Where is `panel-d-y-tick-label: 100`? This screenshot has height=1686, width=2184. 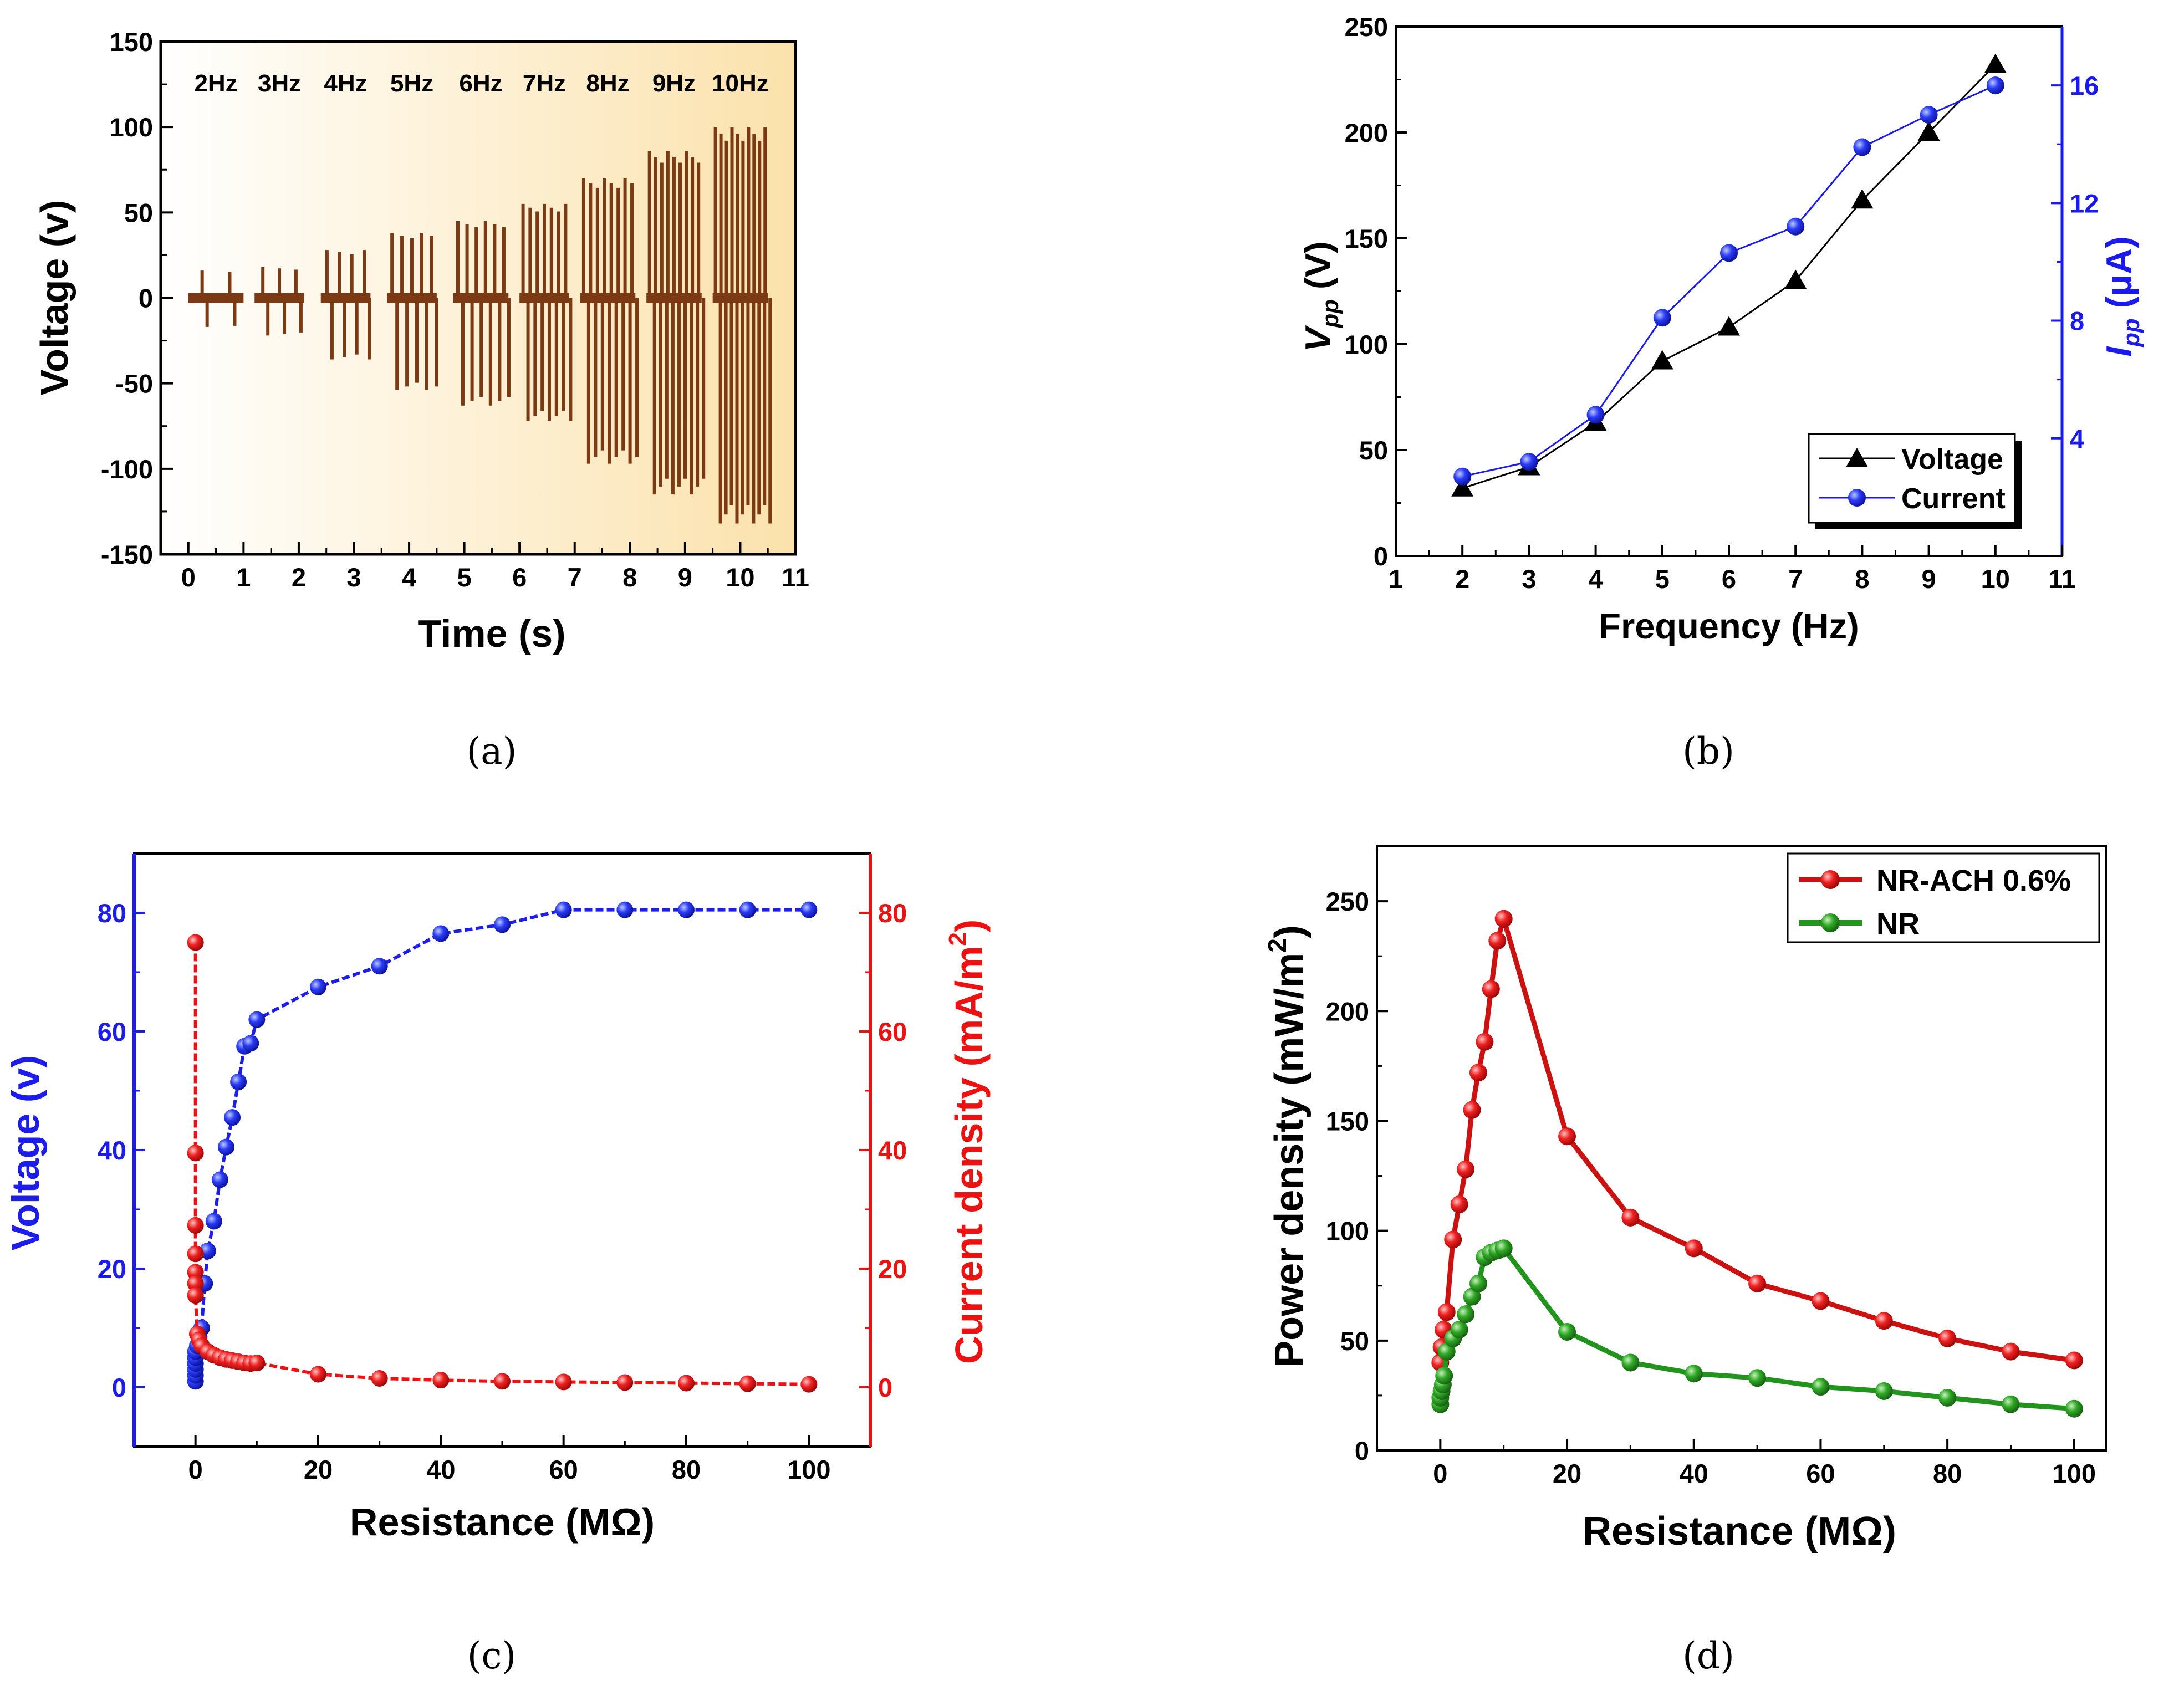 panel-d-y-tick-label: 100 is located at coordinates (1347, 1232).